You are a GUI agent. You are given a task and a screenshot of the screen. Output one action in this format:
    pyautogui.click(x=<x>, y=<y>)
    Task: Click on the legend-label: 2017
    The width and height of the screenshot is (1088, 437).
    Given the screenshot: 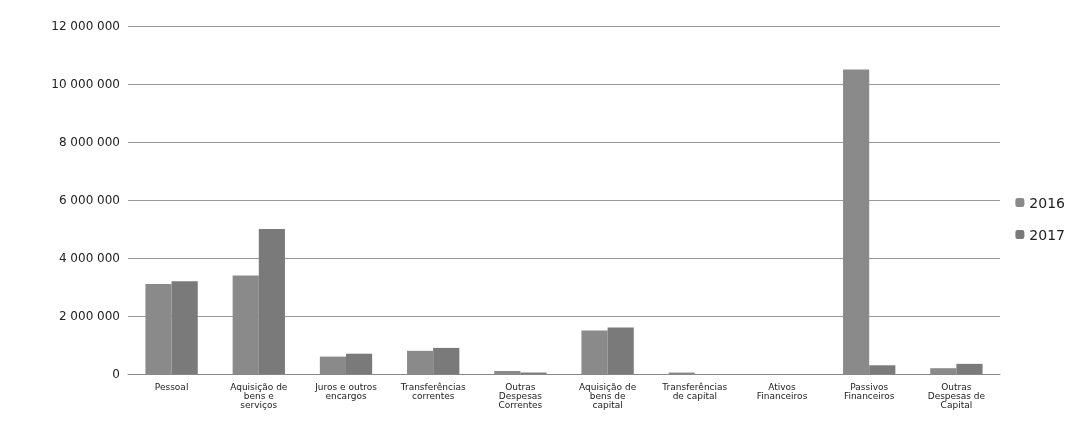 What is the action you would take?
    pyautogui.click(x=1047, y=234)
    